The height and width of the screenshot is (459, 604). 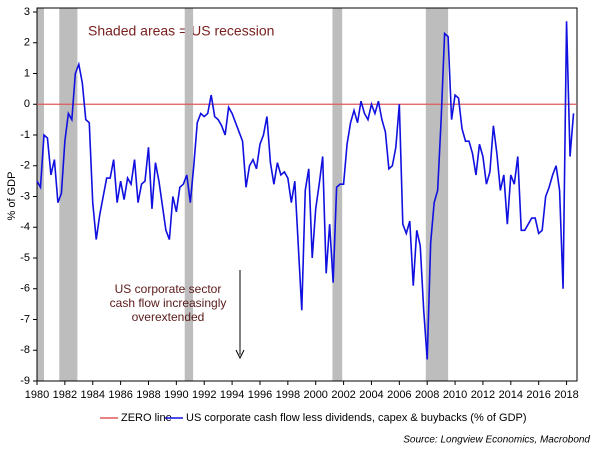 I want to click on y-tick-label: -4, so click(x=25, y=227).